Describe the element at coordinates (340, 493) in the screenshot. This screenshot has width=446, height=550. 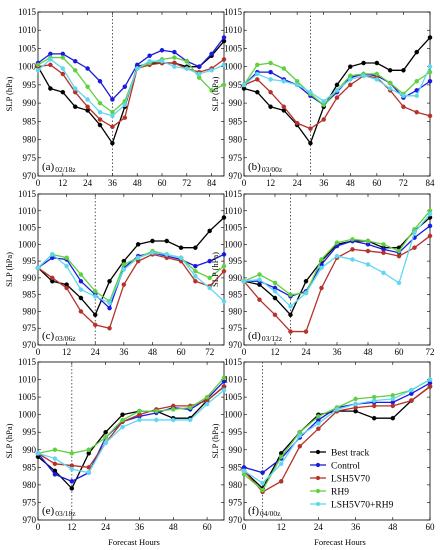
I see `legend-label: RH9` at that location.